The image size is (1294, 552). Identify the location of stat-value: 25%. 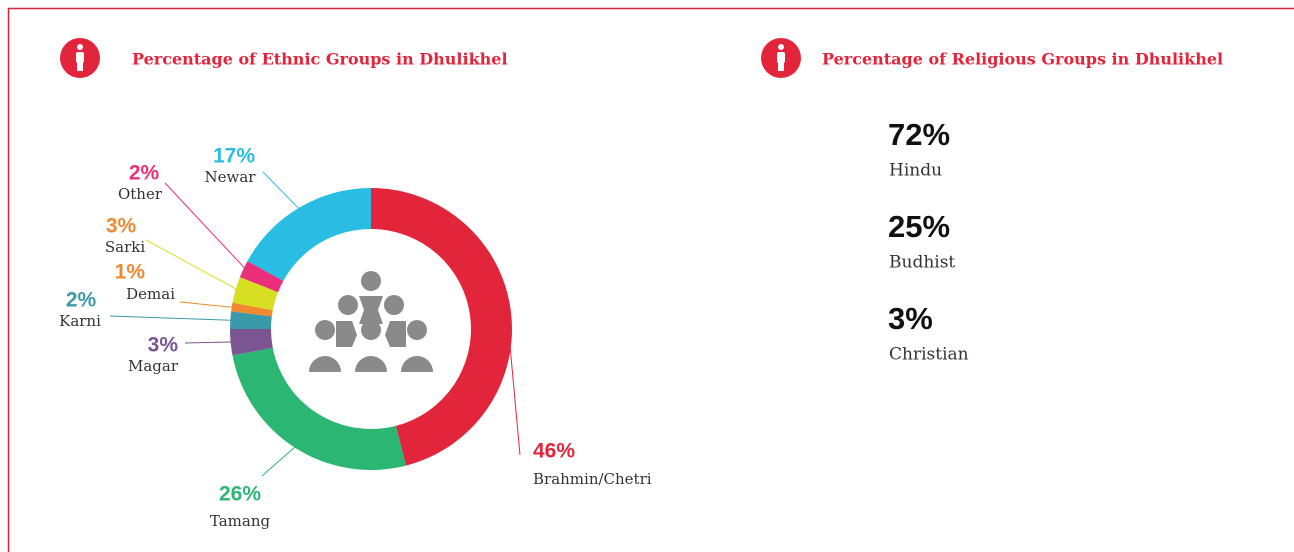
(919, 226).